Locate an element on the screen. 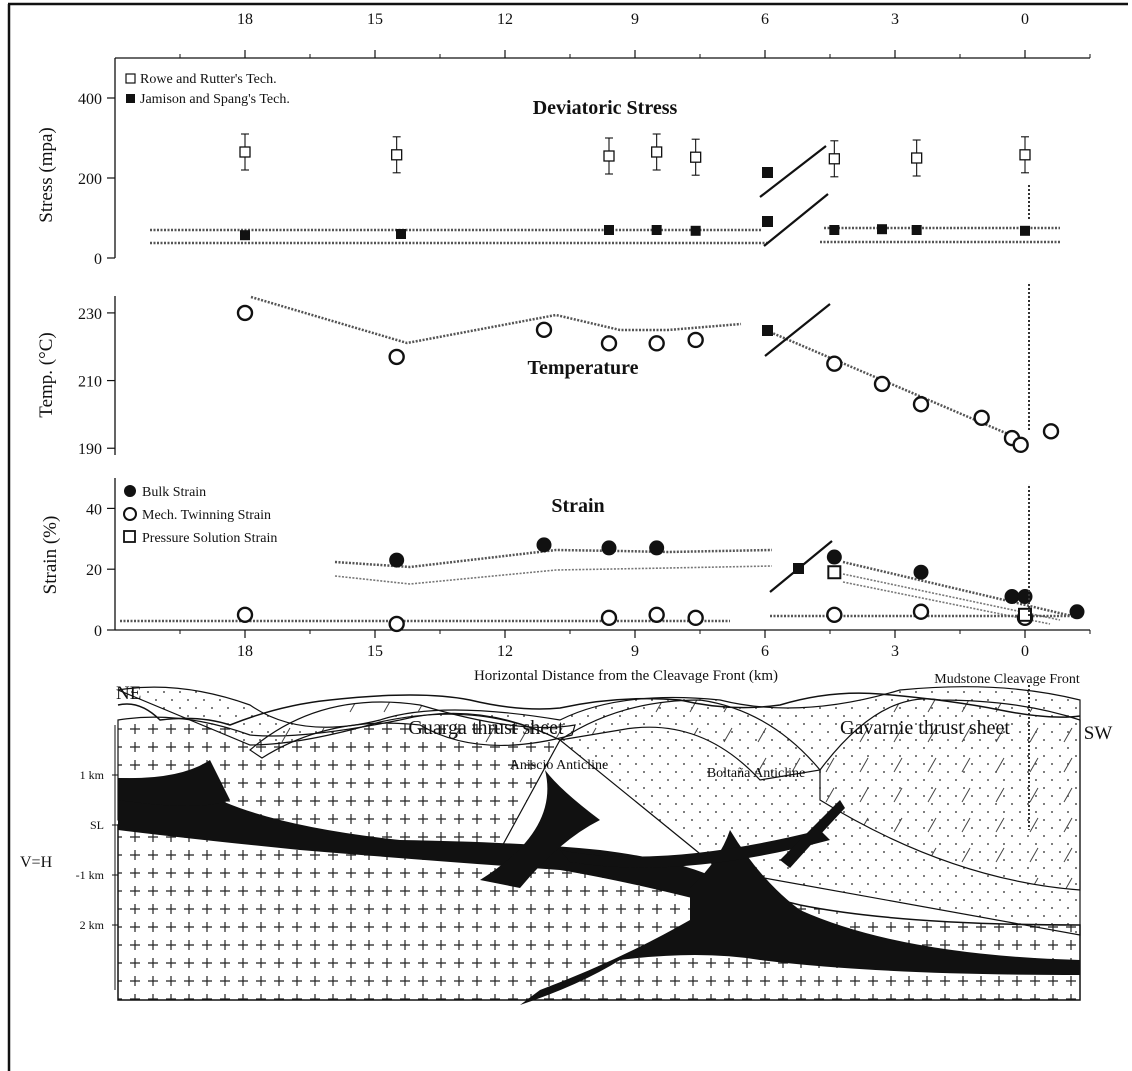 The image size is (1132, 1071). y-tick-label: 20 is located at coordinates (94, 570).